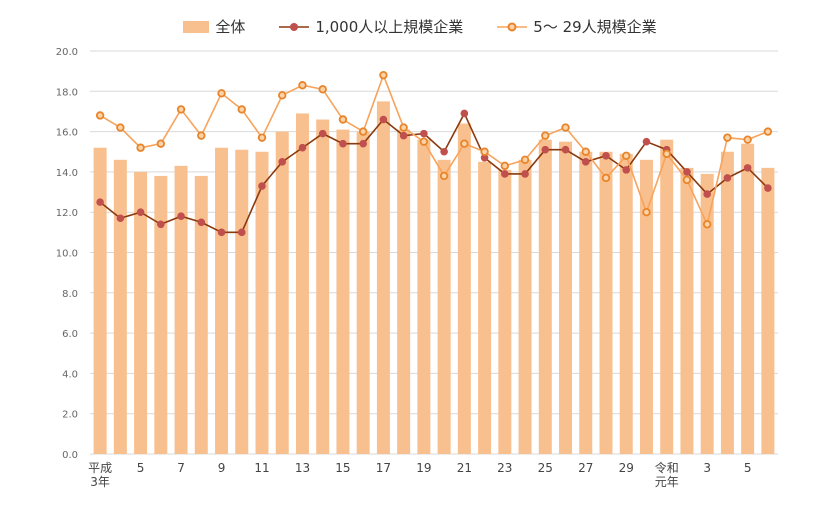 This screenshot has height=510, width=840. Describe the element at coordinates (595, 27) in the screenshot. I see `legend-label: 5～ 29人規模企業` at that location.